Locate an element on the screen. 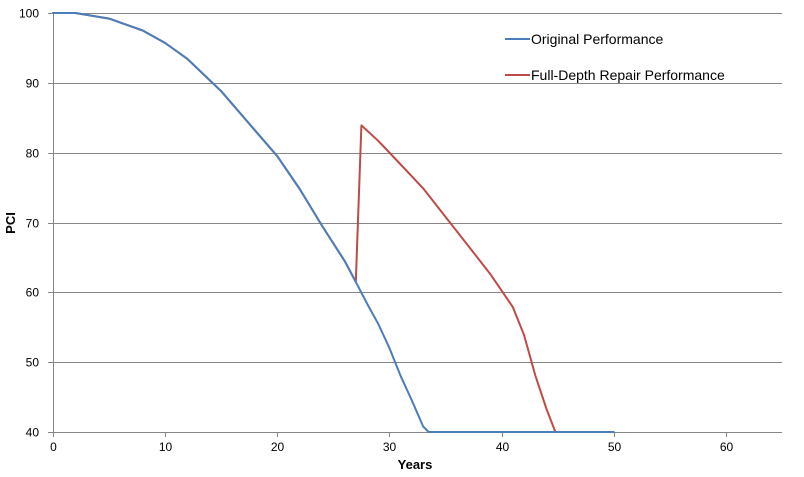 Image resolution: width=804 pixels, height=477 pixels. x-tick-label: 10 is located at coordinates (166, 447).